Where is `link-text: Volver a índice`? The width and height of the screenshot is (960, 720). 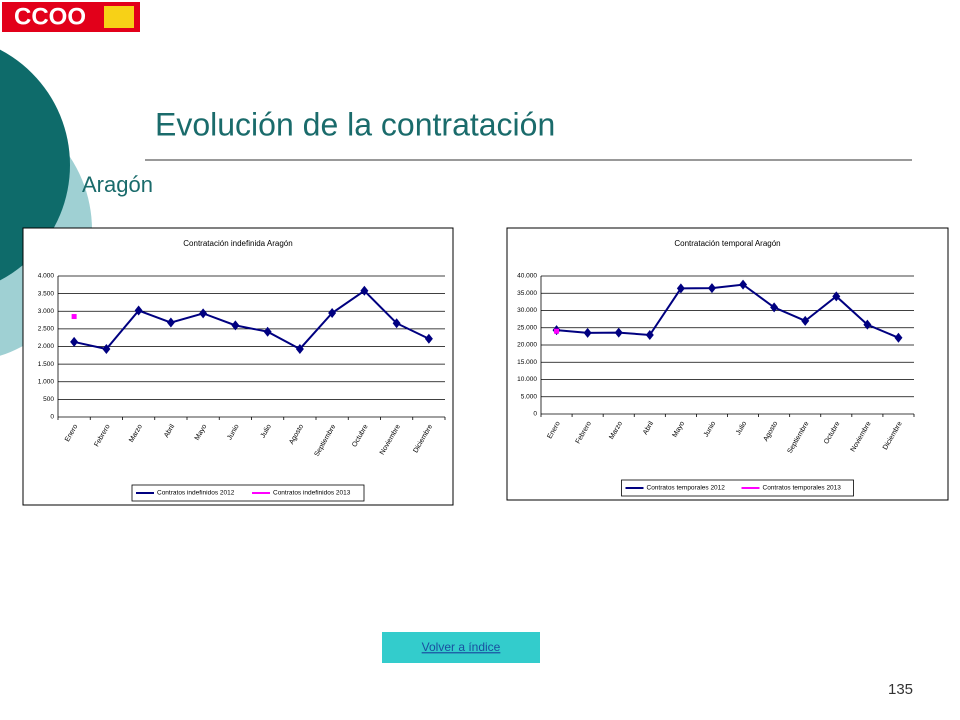
link-text: Volver a índice is located at coordinates (461, 647).